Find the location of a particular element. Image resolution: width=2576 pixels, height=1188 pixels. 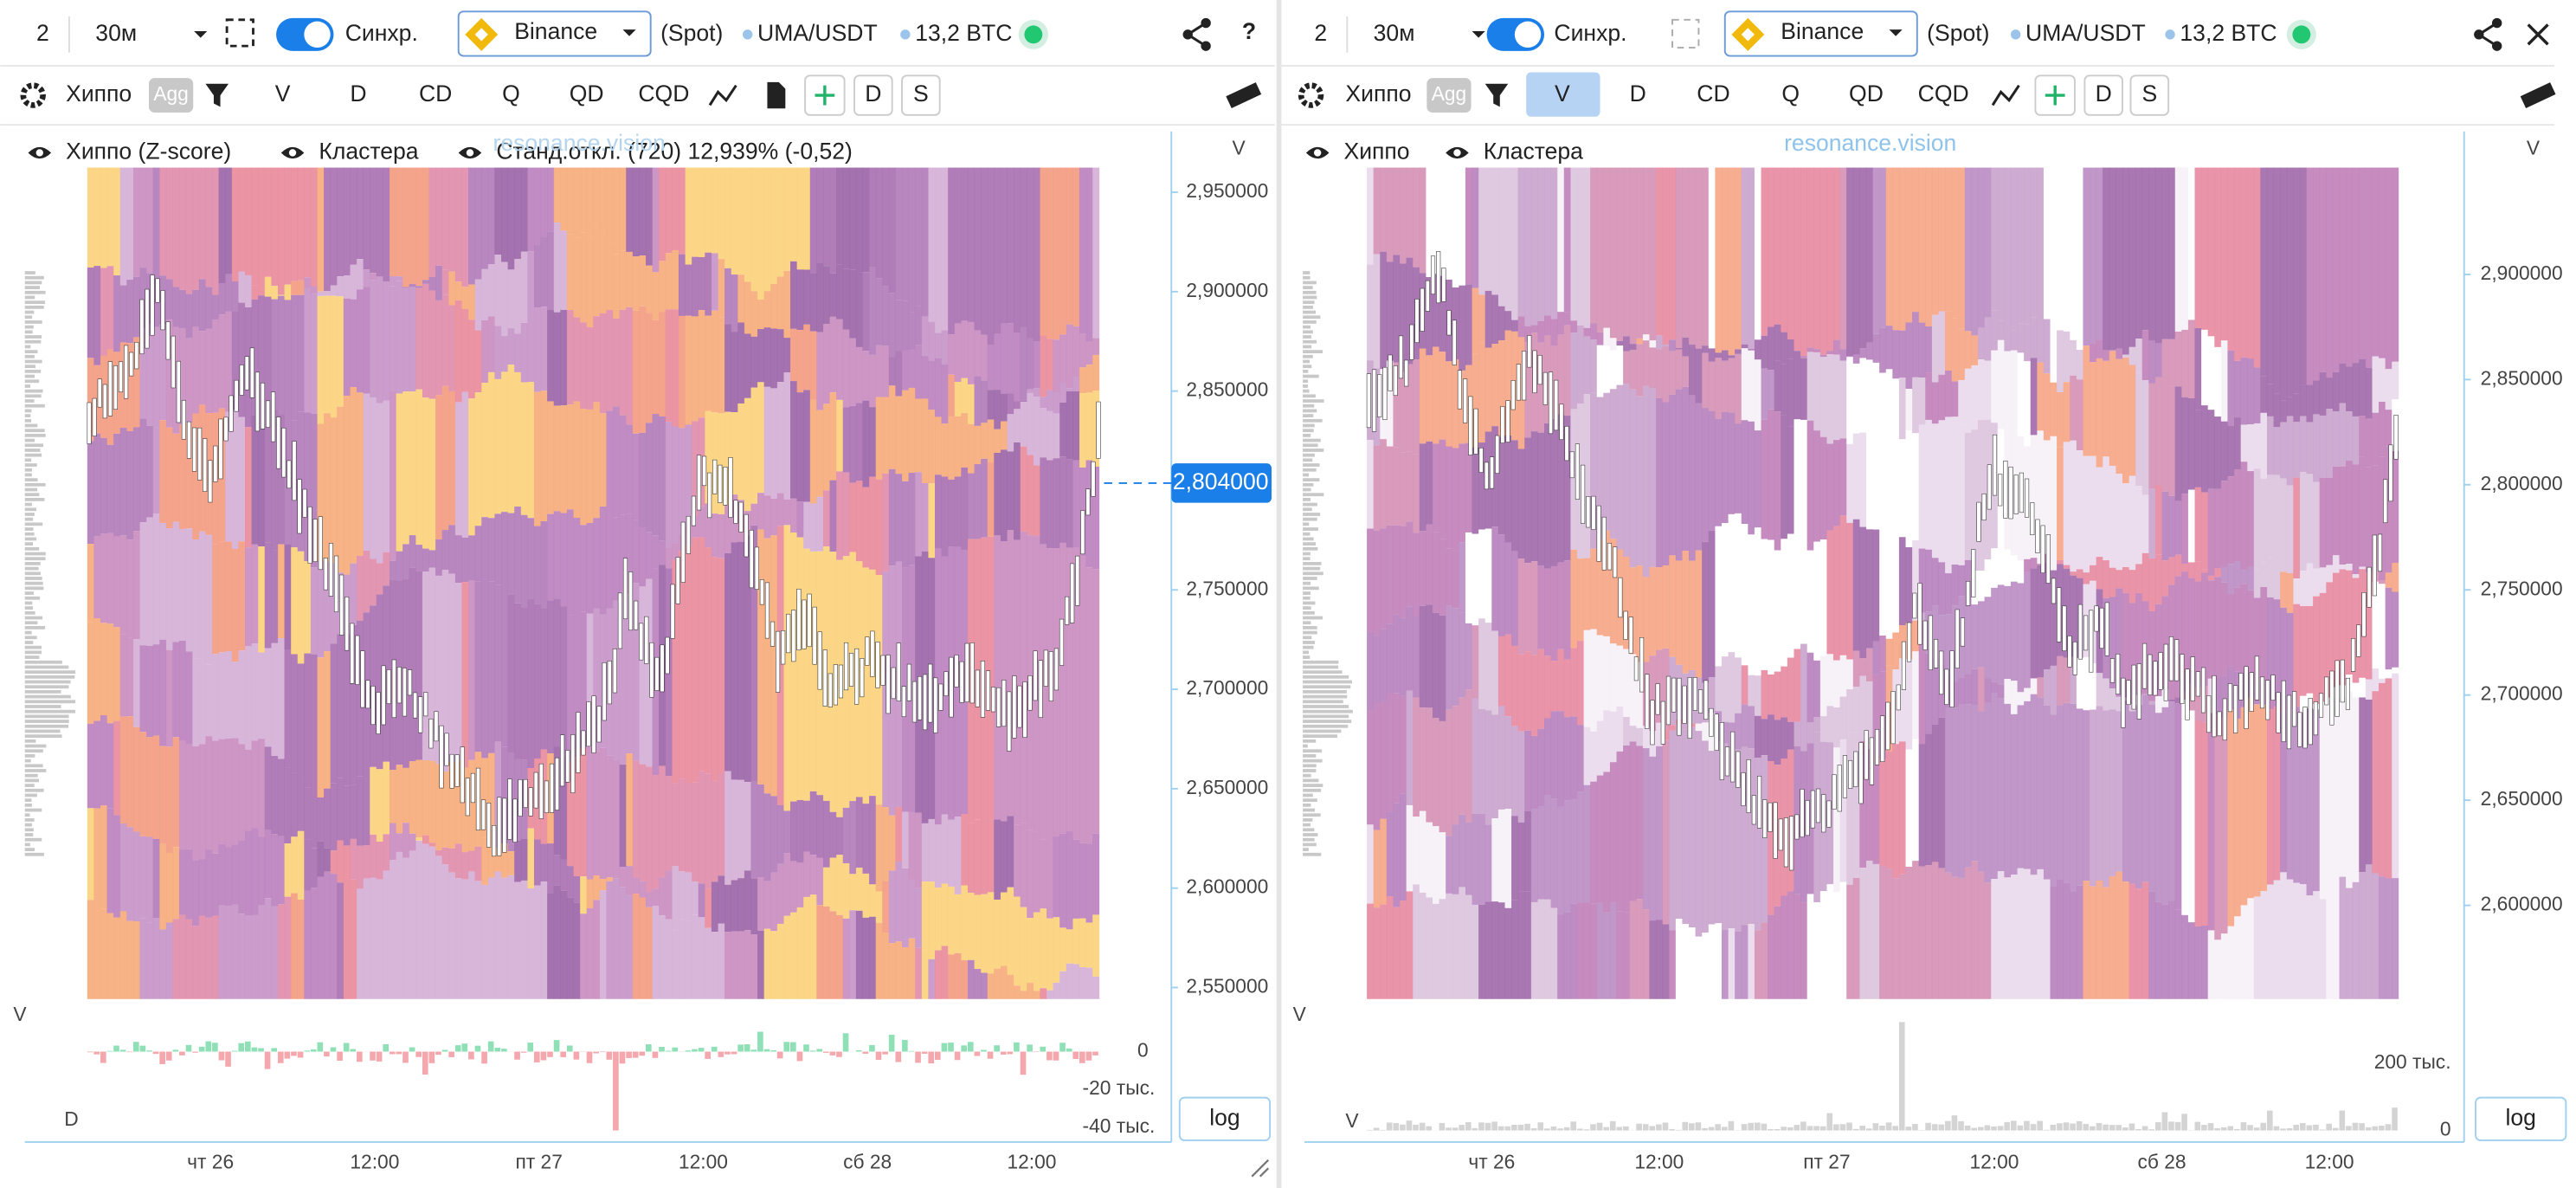

toolbar-button: D is located at coordinates (358, 94).